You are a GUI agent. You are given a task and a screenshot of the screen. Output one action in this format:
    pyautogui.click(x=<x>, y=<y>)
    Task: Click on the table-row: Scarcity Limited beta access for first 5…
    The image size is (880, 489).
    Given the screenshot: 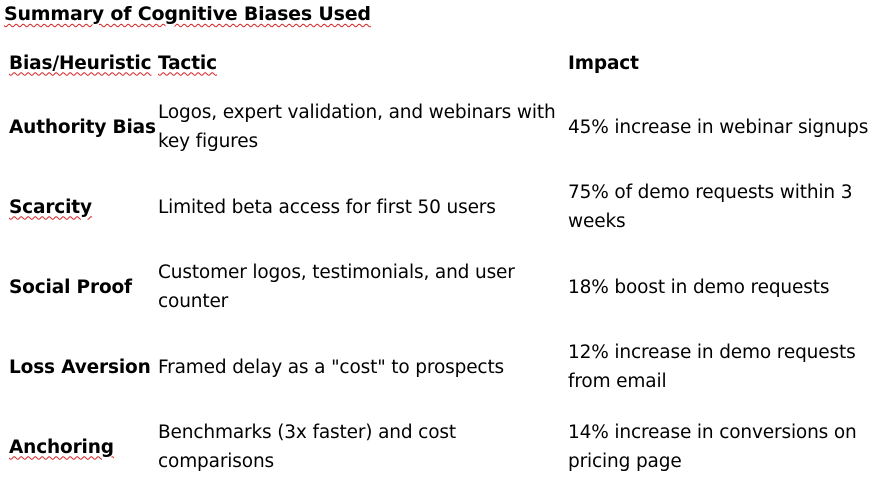 What is the action you would take?
    pyautogui.click(x=440, y=207)
    